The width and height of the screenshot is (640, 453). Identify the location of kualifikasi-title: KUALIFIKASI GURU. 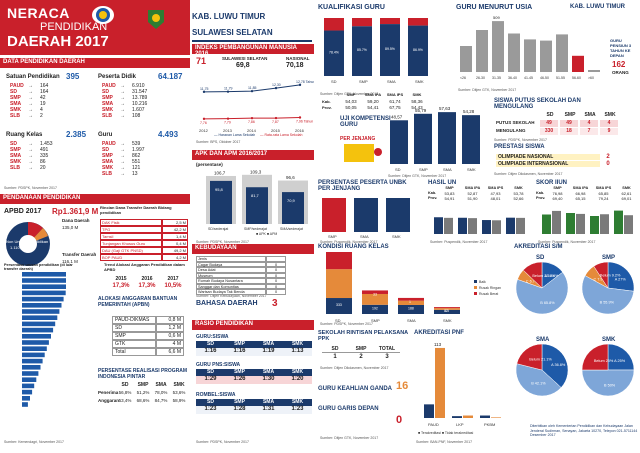
(351, 7).